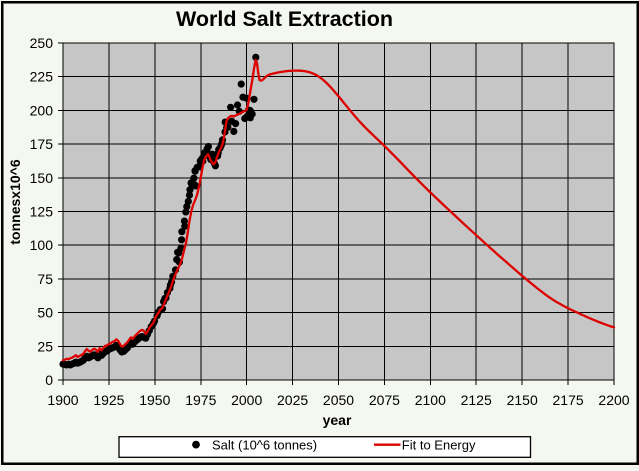  Describe the element at coordinates (45, 313) in the screenshot. I see `svg-text: 50` at that location.